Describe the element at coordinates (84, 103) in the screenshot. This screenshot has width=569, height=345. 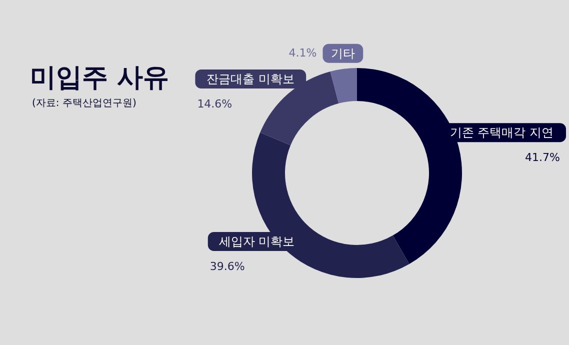
I see `text: (자료: 주택산업연구원)` at that location.